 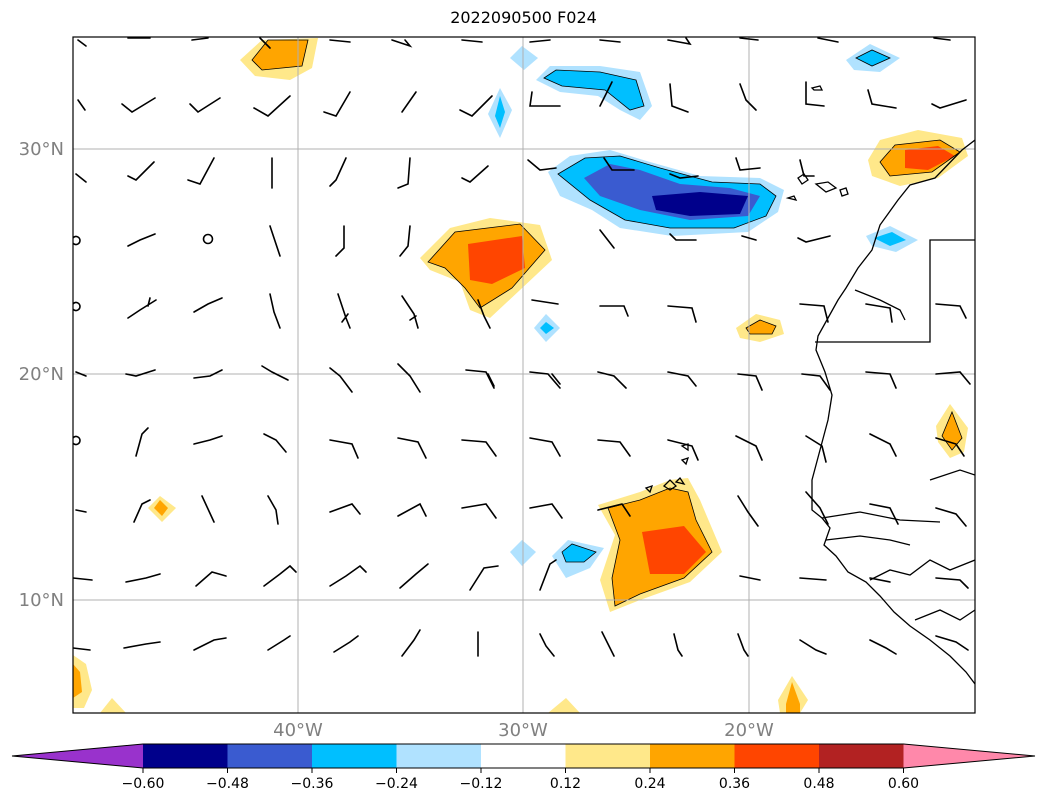 I want to click on colorbar-tick-label: −0.36, so click(x=312, y=784).